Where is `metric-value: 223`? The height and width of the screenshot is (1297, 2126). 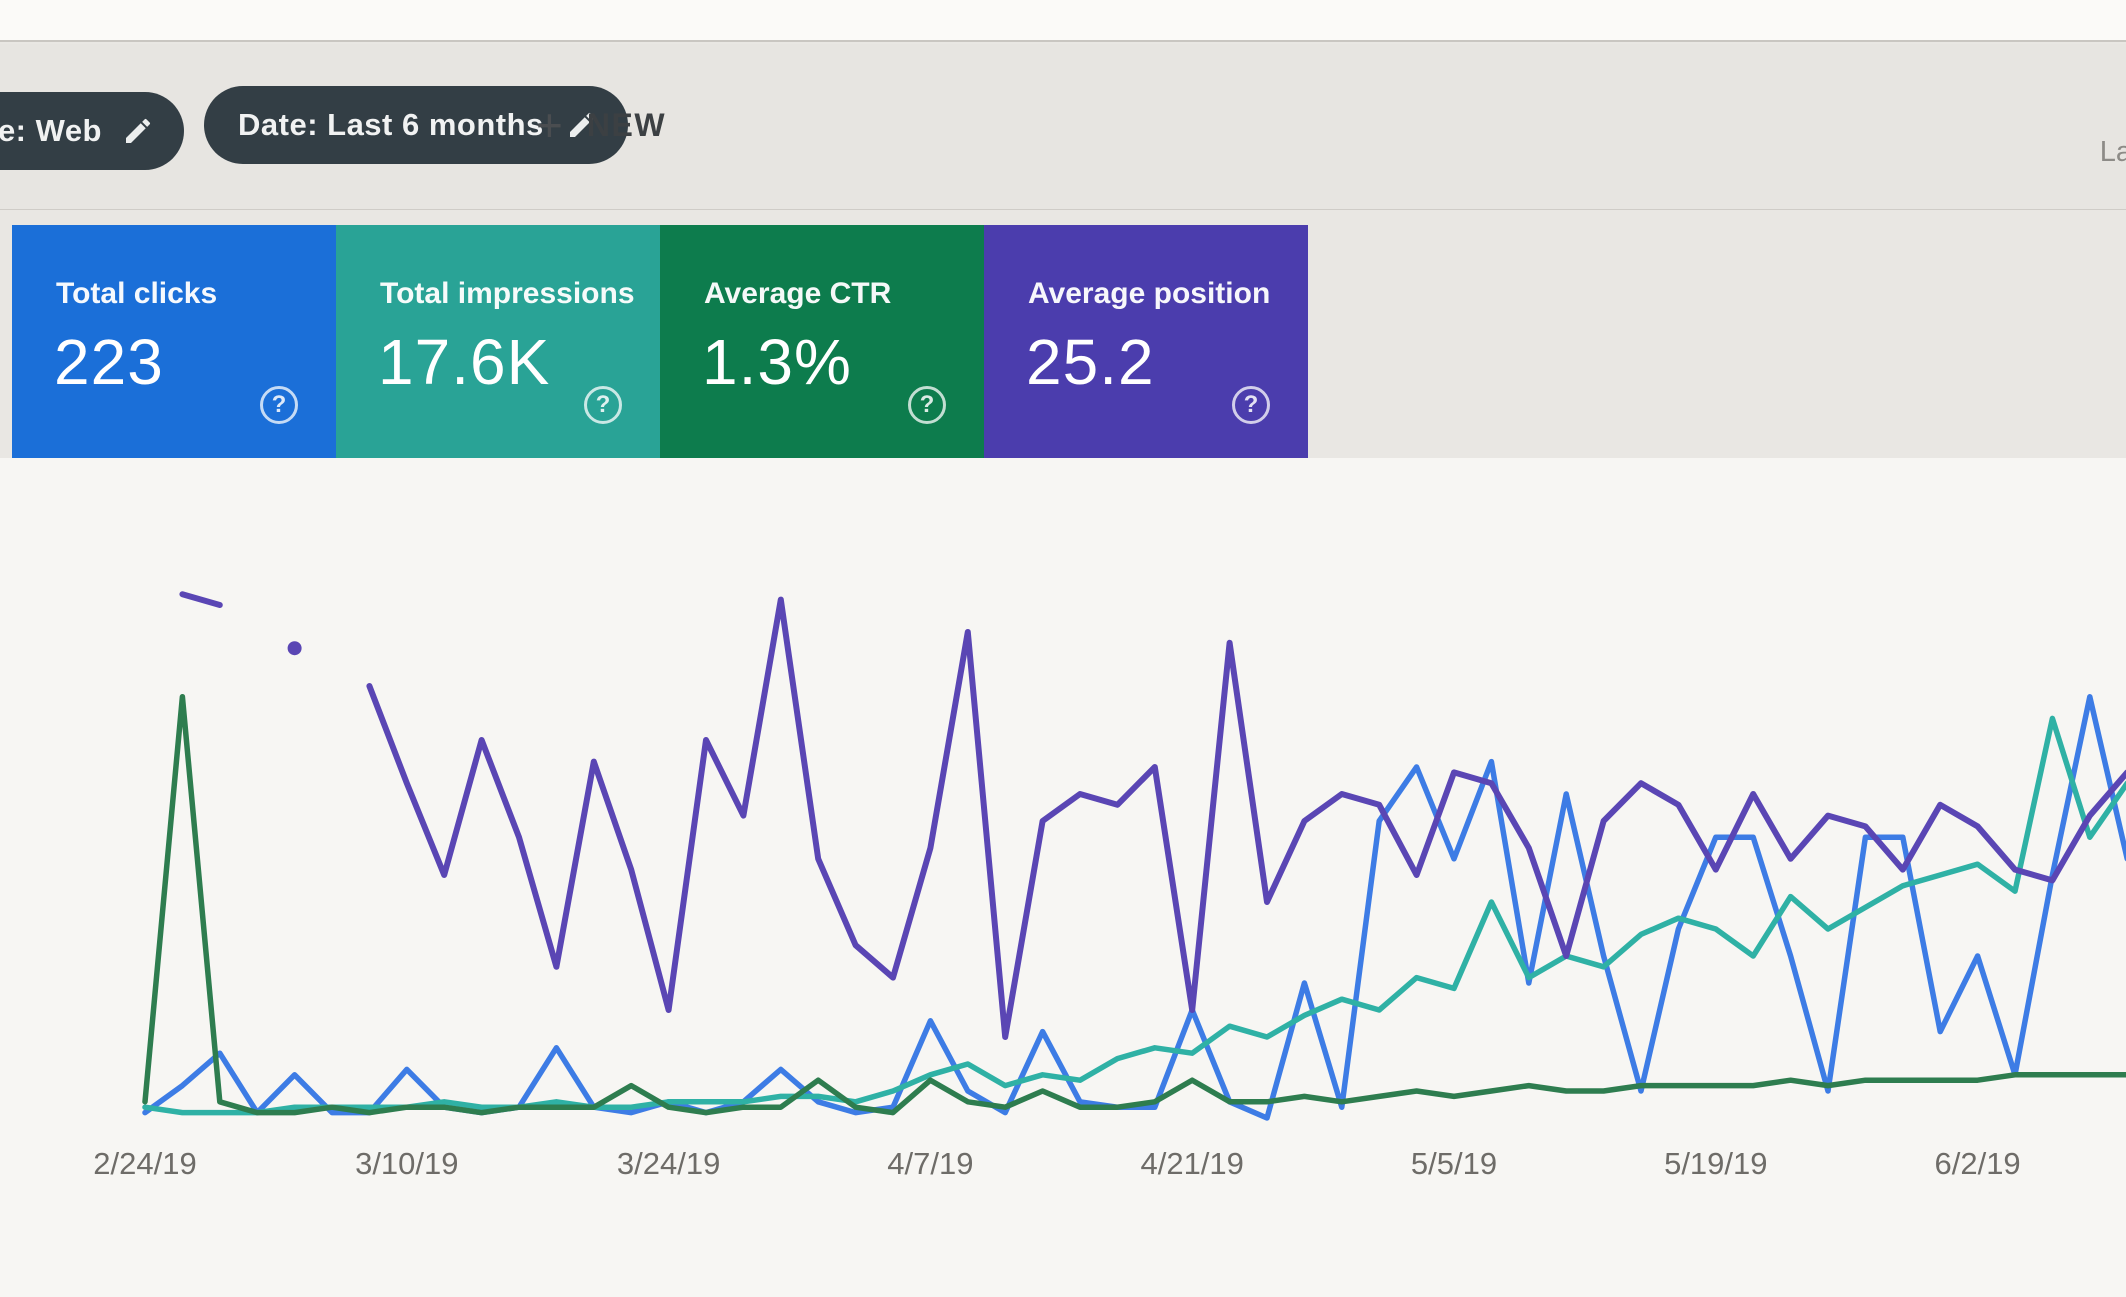 metric-value: 223 is located at coordinates (109, 362).